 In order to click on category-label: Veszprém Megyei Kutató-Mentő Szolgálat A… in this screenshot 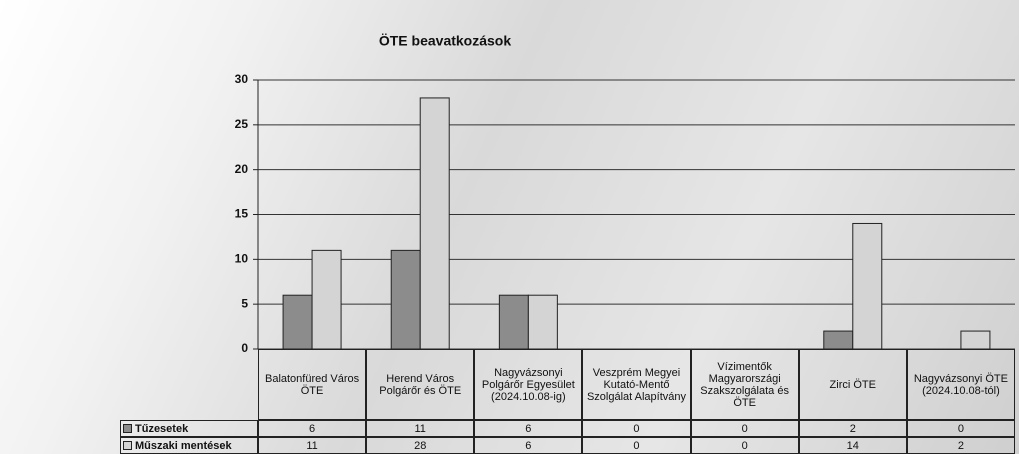, I will do `click(636, 384)`.